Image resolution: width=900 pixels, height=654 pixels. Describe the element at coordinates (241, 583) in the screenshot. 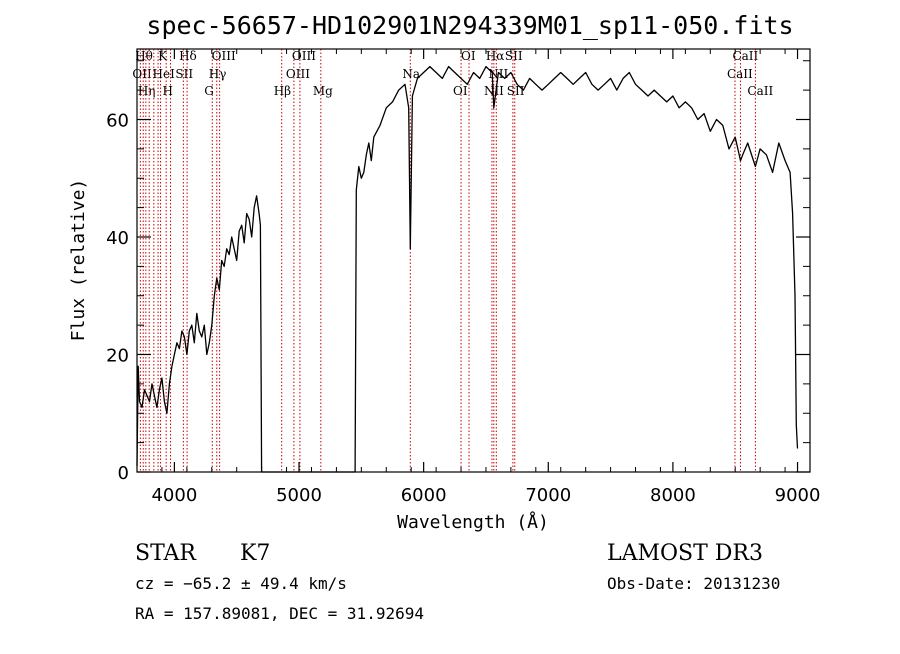

I see `redshift-velocity: cz = −65.2 ± 49.4 km/s` at that location.